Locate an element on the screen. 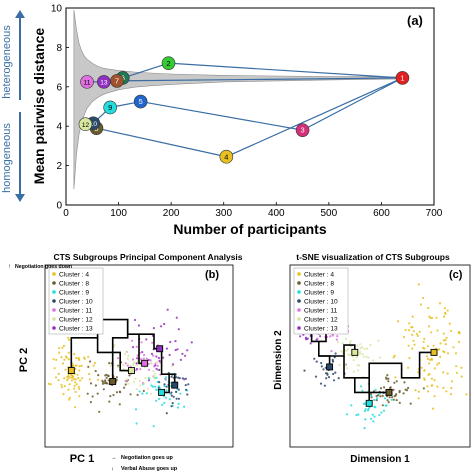  panel-a-y-axis-label: Mean pairwise distance is located at coordinates (39, 106).